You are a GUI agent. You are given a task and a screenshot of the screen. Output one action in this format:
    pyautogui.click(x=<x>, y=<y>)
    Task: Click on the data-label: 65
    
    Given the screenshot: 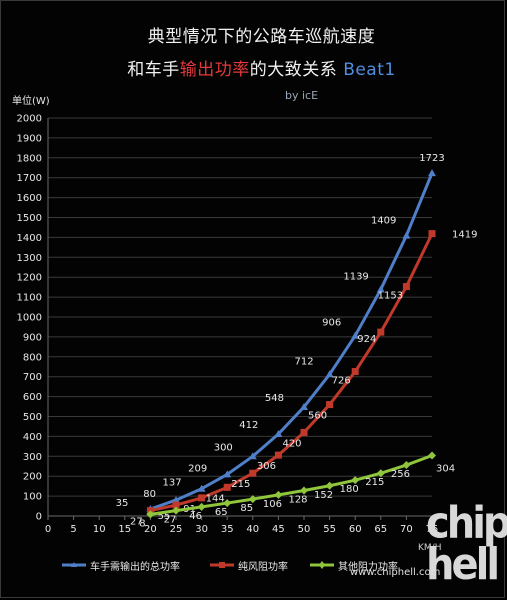 What is the action you would take?
    pyautogui.click(x=221, y=512)
    